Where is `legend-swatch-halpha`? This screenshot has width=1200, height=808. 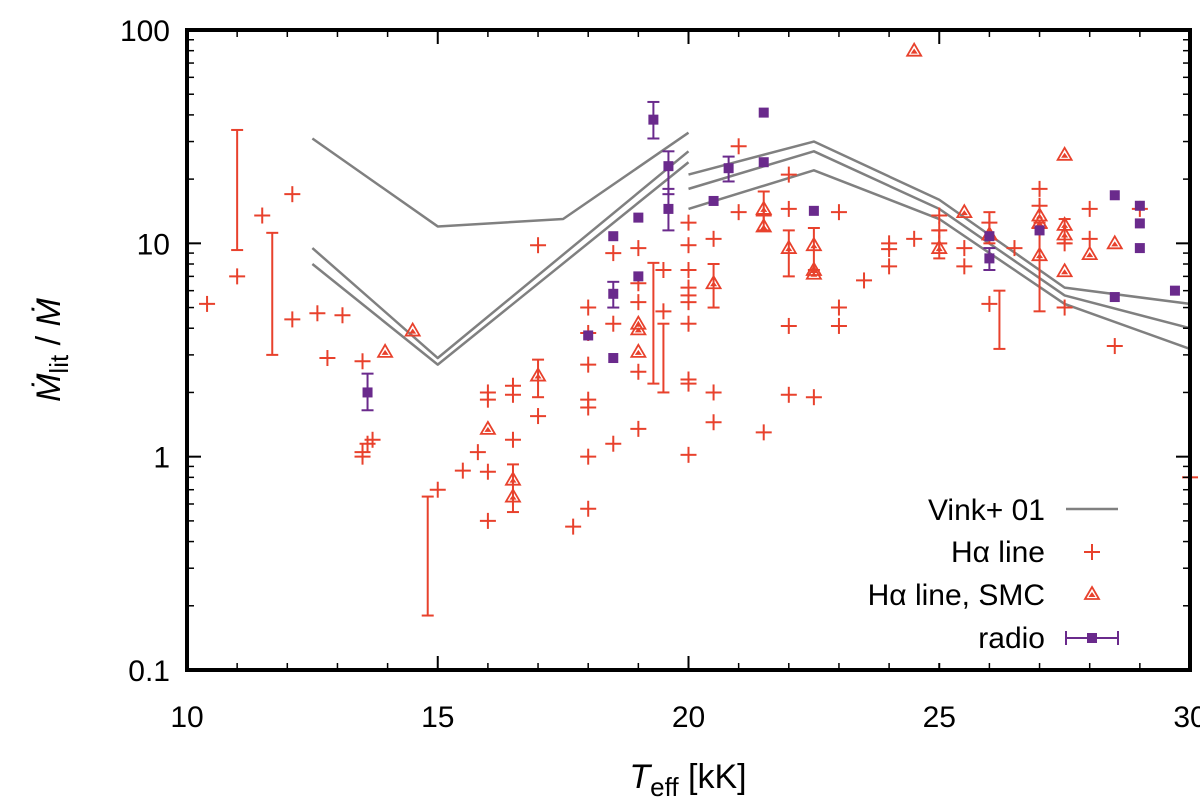
legend-swatch-halpha is located at coordinates (1092, 552).